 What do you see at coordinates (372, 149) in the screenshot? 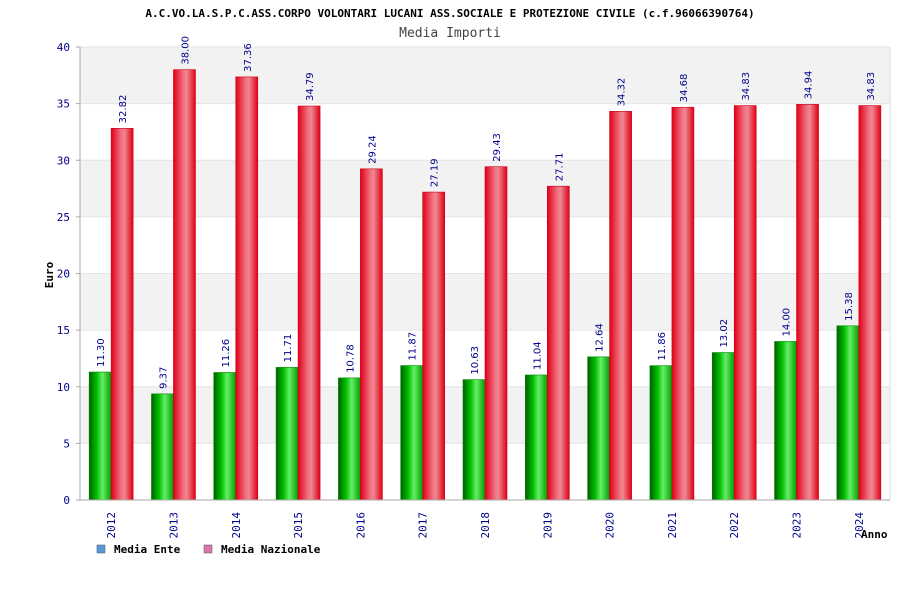
I see `value-label: 29.24` at bounding box center [372, 149].